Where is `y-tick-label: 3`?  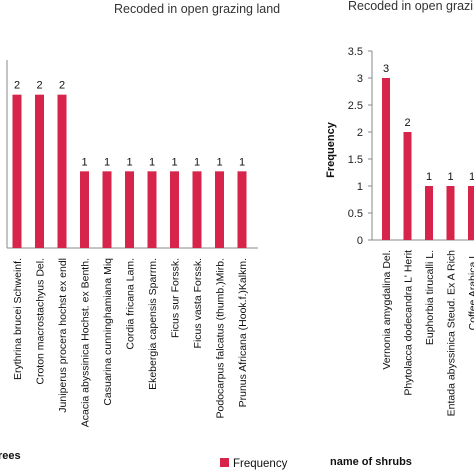 y-tick-label: 3 is located at coordinates (360, 79).